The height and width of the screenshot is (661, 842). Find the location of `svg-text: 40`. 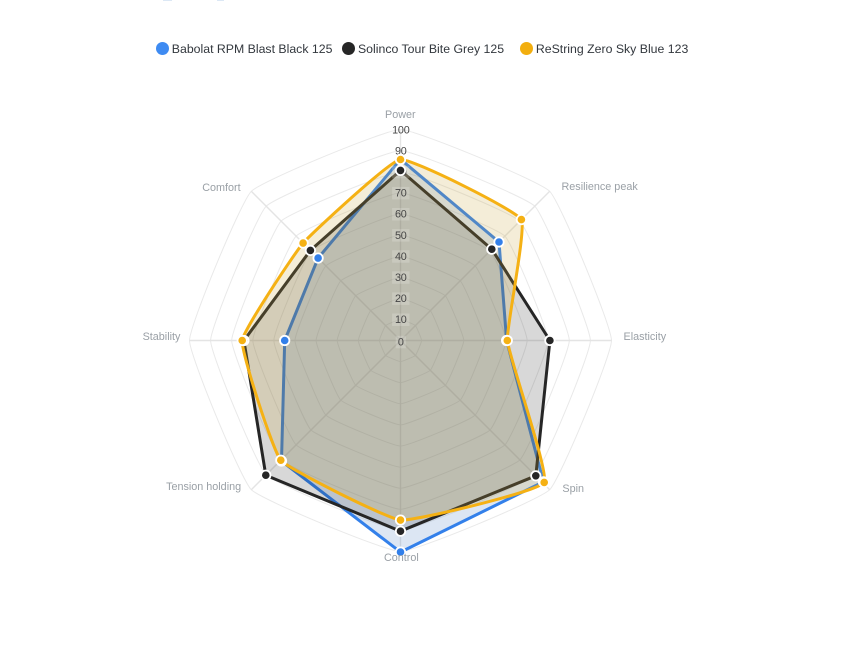

svg-text: 40 is located at coordinates (401, 257).